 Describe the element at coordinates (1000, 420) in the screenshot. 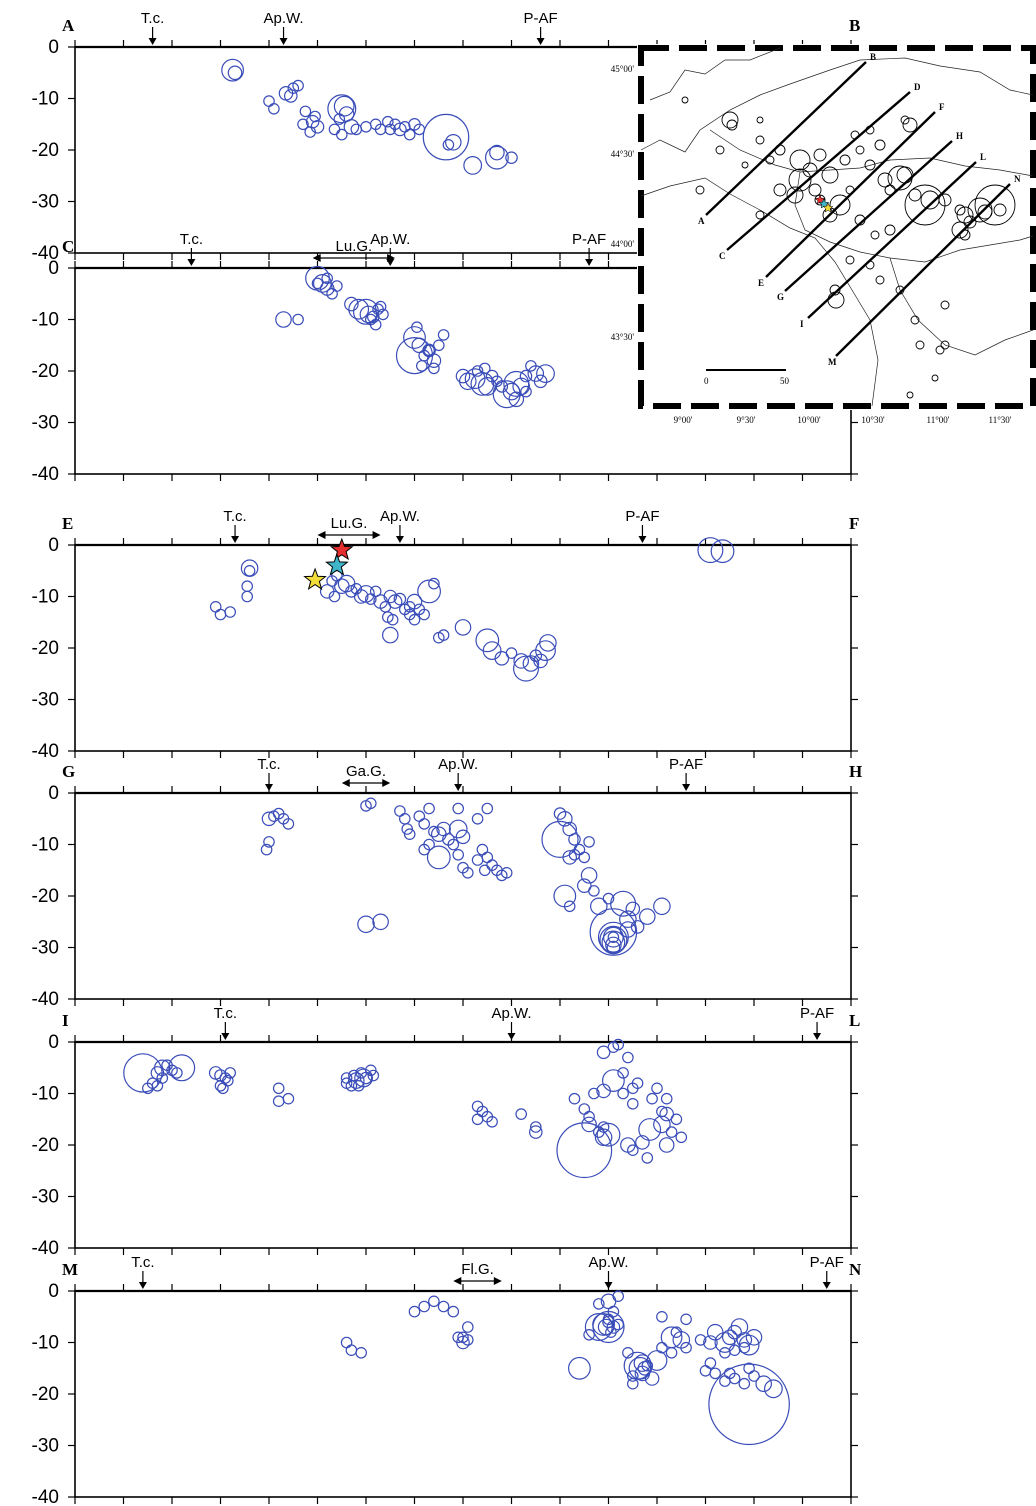

I see `longitude-label: 11°30'` at that location.